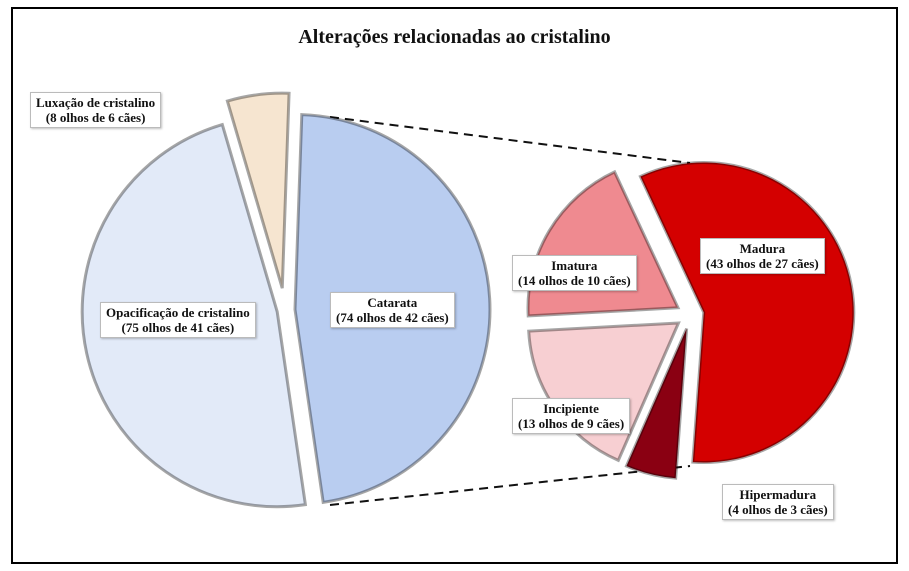  I want to click on slice-label: Hipermadura (4 olhos de 3 cães), so click(778, 502).